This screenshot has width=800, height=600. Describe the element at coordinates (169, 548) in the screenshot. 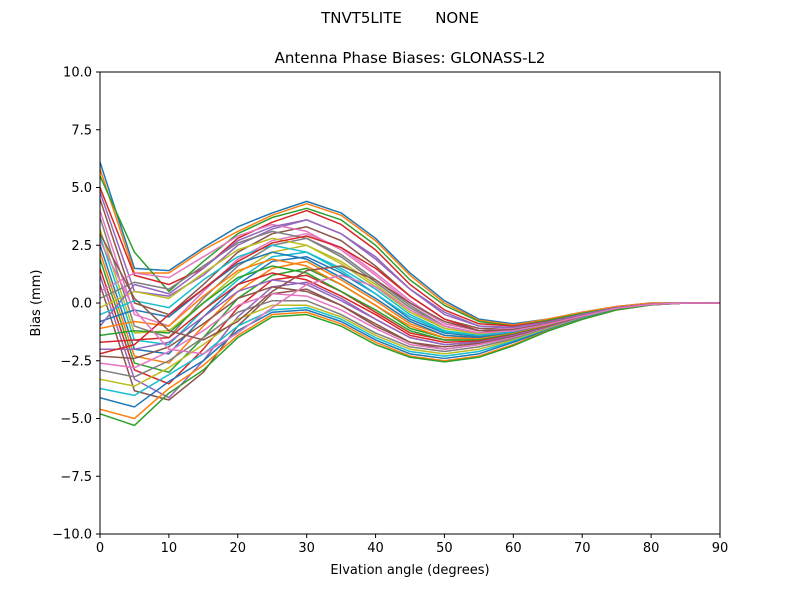

I see `x-tick-label: 10` at that location.